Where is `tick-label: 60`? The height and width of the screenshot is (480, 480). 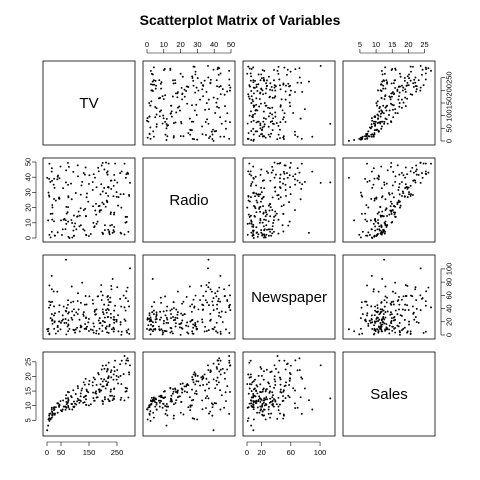 tick-label: 60 is located at coordinates (291, 452).